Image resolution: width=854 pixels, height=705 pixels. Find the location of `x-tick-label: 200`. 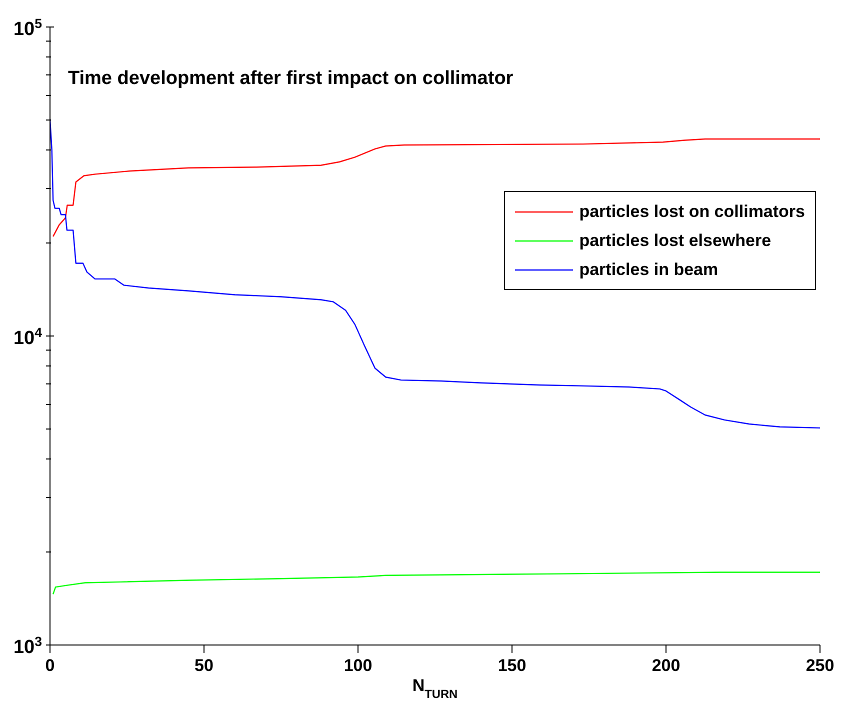

x-tick-label: 200 is located at coordinates (666, 666).